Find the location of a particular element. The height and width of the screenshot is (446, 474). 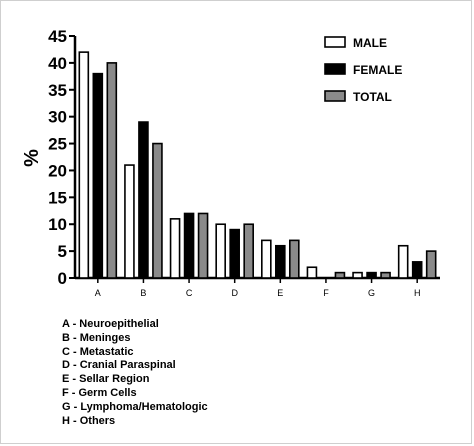

y-tick-label: 15 is located at coordinates (57, 197).